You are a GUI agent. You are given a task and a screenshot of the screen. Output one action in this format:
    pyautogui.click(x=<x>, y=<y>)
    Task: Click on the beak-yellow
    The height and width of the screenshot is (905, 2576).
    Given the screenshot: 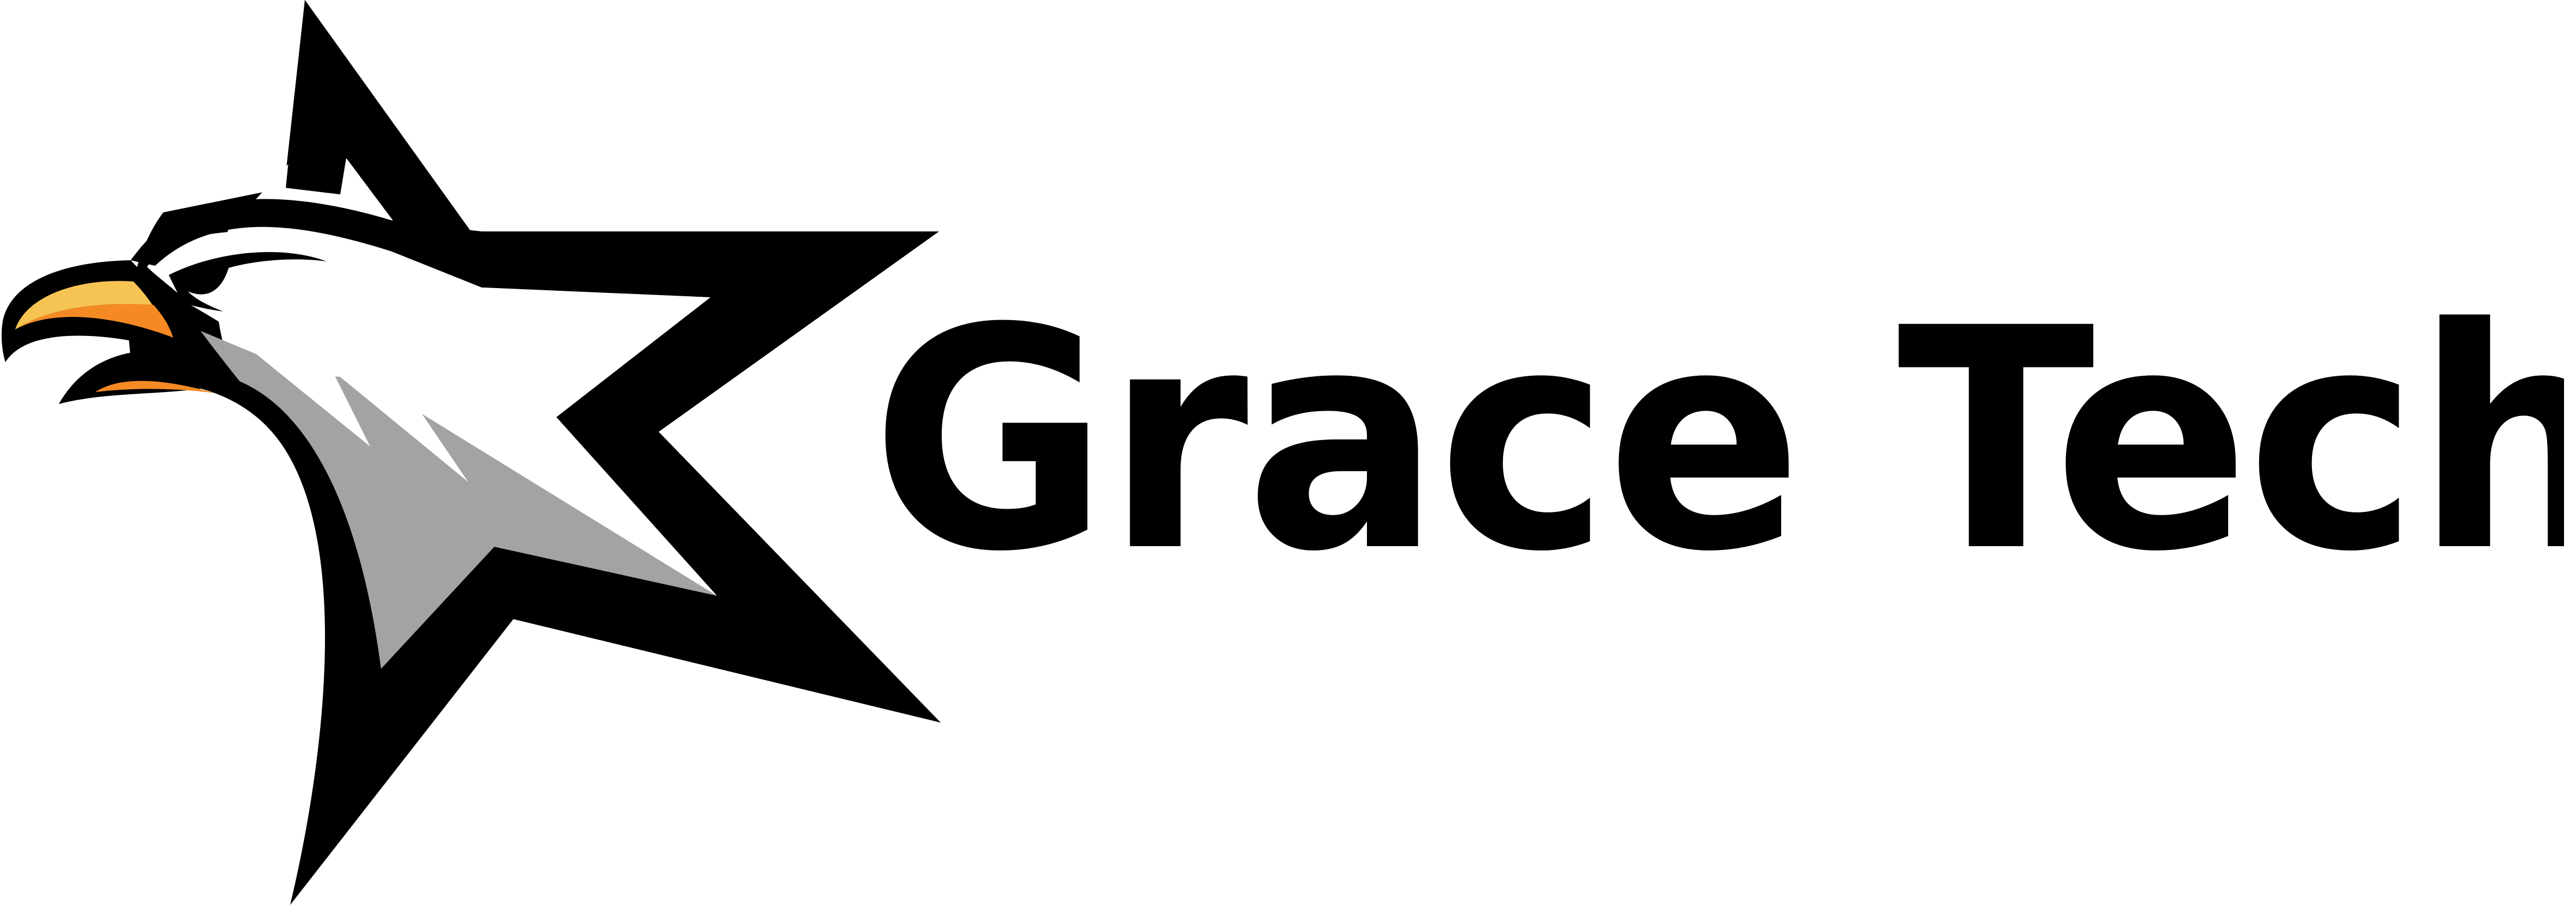 What is the action you would take?
    pyautogui.click(x=83, y=305)
    